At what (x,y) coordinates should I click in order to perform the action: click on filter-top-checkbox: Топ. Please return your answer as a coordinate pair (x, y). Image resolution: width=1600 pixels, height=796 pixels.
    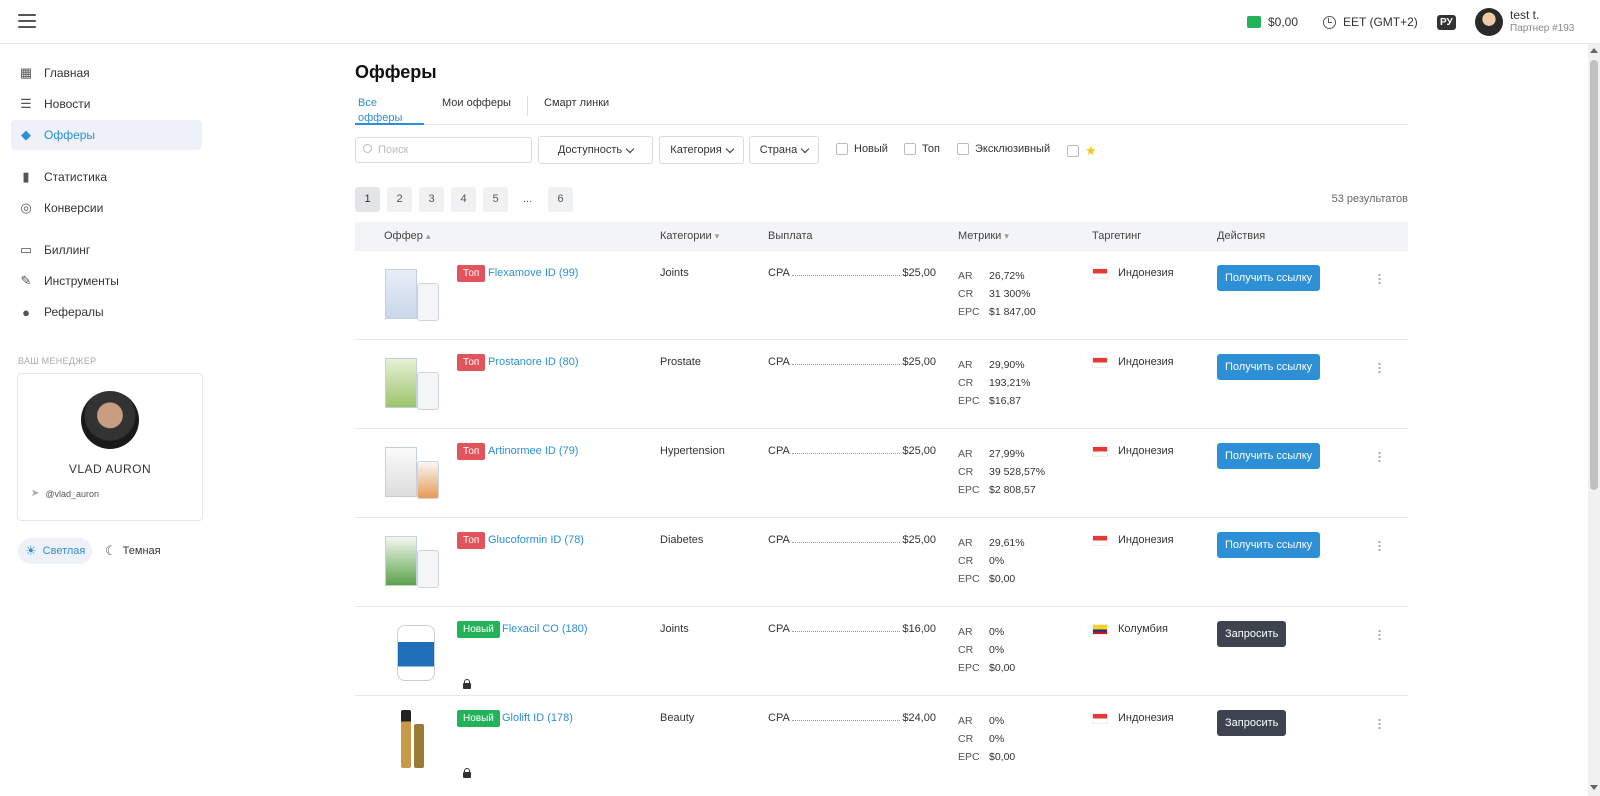
    Looking at the image, I should click on (922, 149).